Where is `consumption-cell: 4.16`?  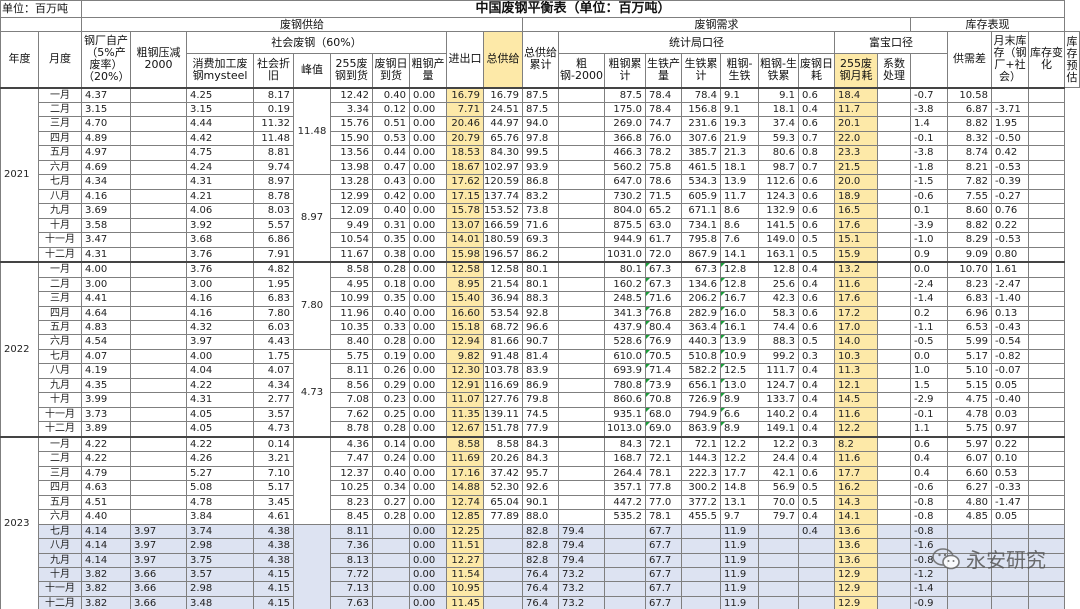
consumption-cell: 4.16 is located at coordinates (220, 299).